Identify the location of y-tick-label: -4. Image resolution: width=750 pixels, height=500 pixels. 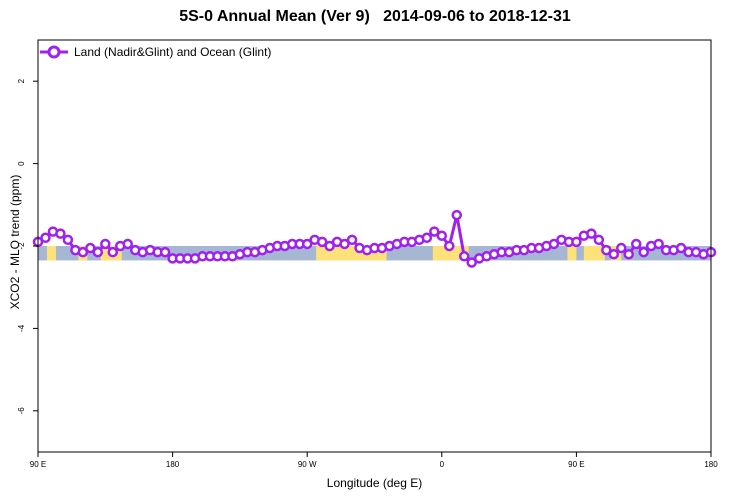
(21, 328).